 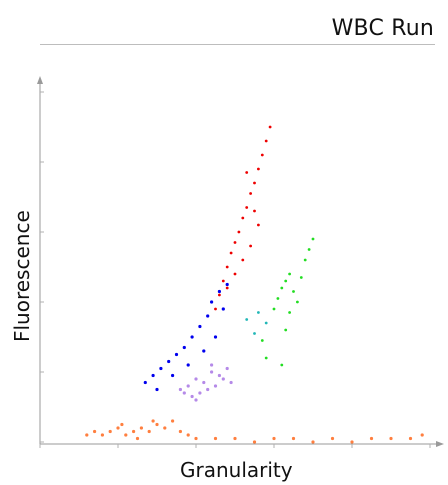 What do you see at coordinates (440, 444) in the screenshot?
I see `x-axis-arrow` at bounding box center [440, 444].